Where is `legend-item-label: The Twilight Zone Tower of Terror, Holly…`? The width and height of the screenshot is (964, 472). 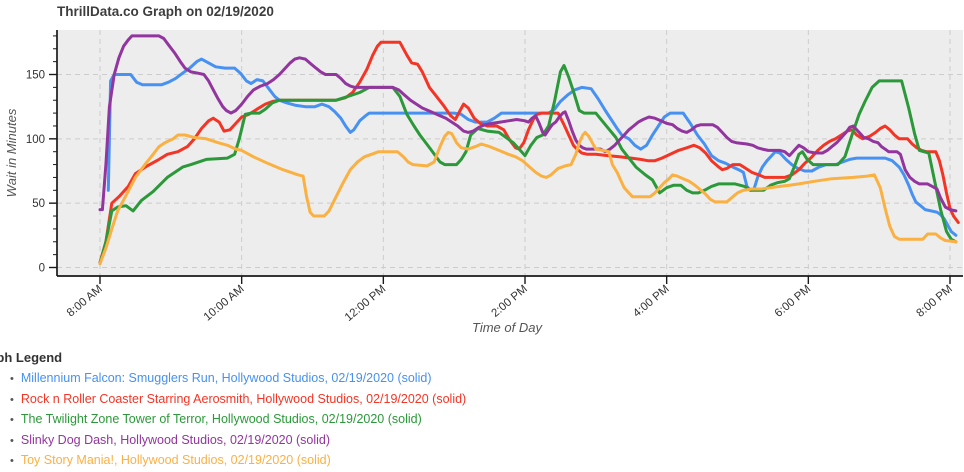
legend-item-label: The Twilight Zone Tower of Terror, Holly… is located at coordinates (221, 419).